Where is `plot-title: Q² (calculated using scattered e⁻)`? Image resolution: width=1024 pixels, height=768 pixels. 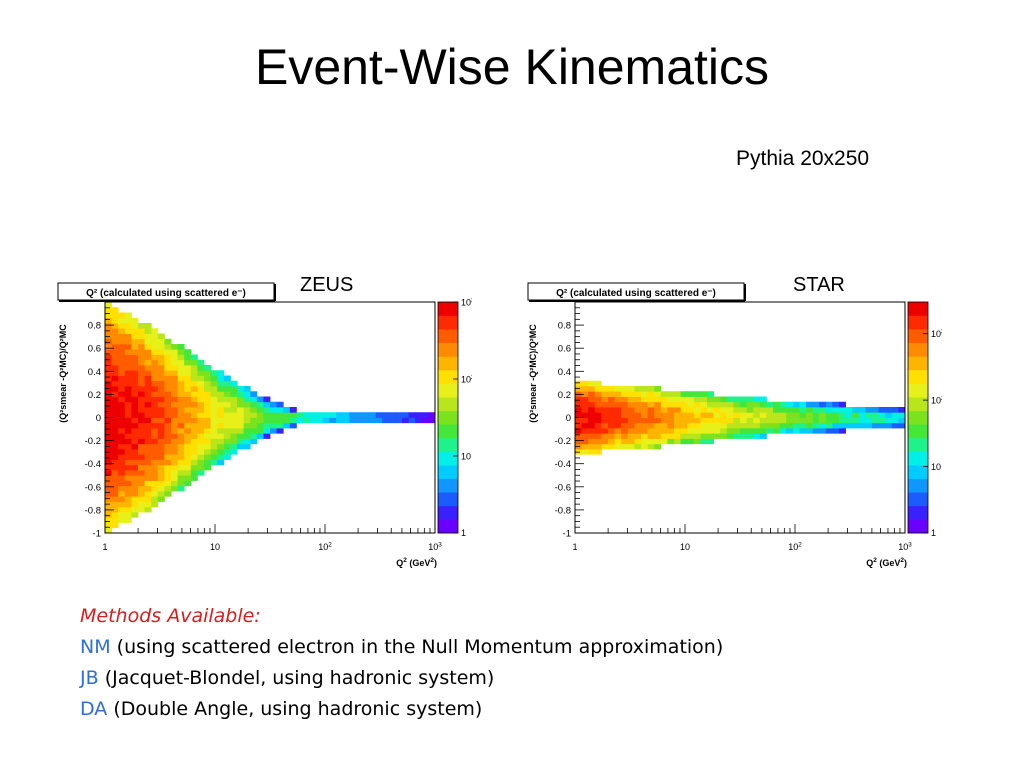 plot-title: Q² (calculated using scattered e⁻) is located at coordinates (636, 293).